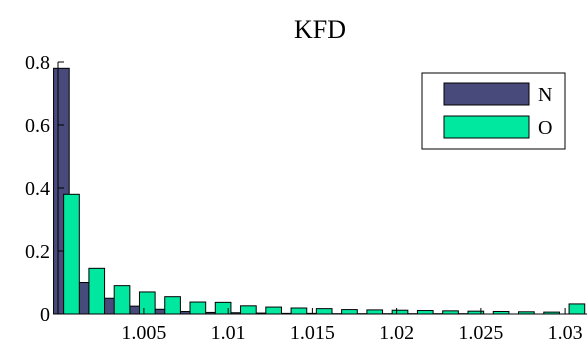 This screenshot has height=348, width=587. I want to click on x-tick-label-5: 1.03, so click(565, 333).